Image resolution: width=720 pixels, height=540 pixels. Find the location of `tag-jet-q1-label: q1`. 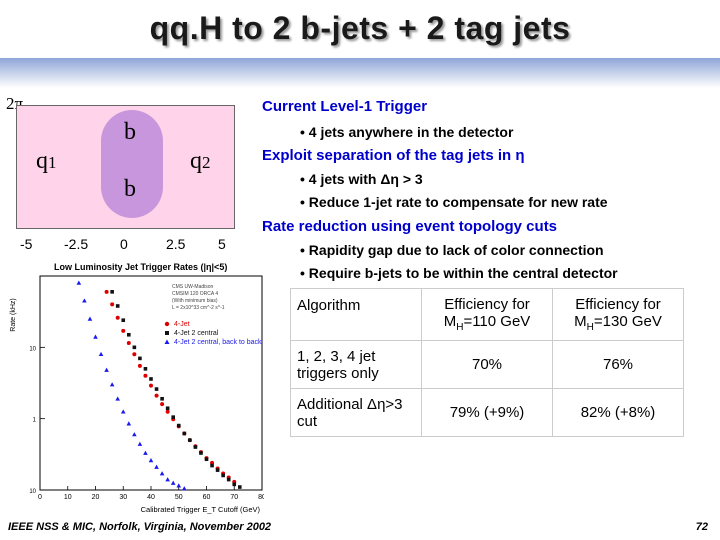

tag-jet-q1-label: q1 is located at coordinates (46, 161).